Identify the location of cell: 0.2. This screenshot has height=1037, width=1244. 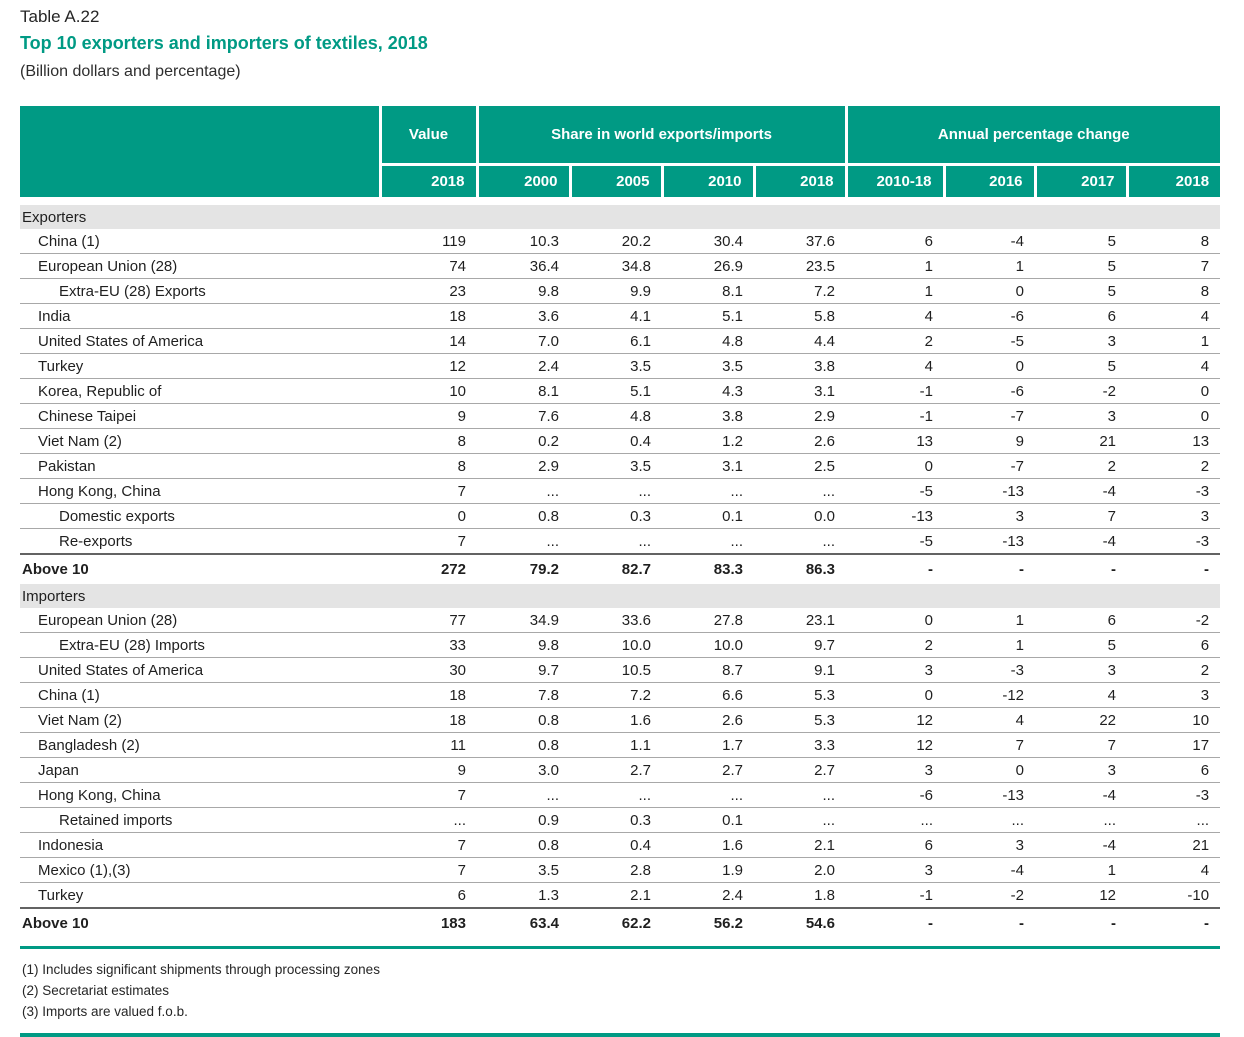
(523, 441).